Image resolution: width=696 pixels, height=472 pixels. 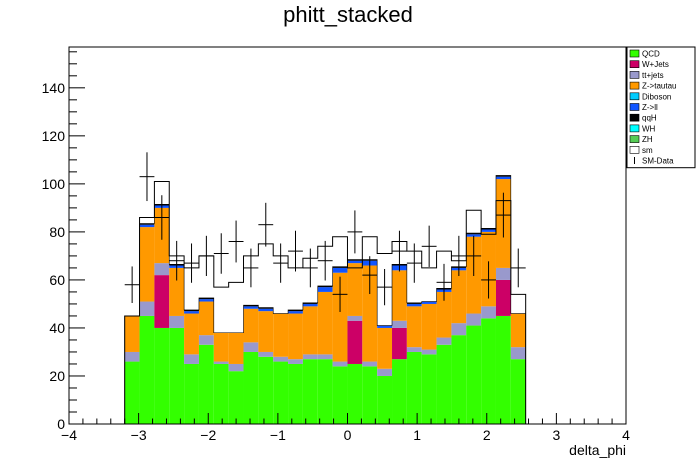 What do you see at coordinates (487, 435) in the screenshot?
I see `x-tick-label-6: 2` at bounding box center [487, 435].